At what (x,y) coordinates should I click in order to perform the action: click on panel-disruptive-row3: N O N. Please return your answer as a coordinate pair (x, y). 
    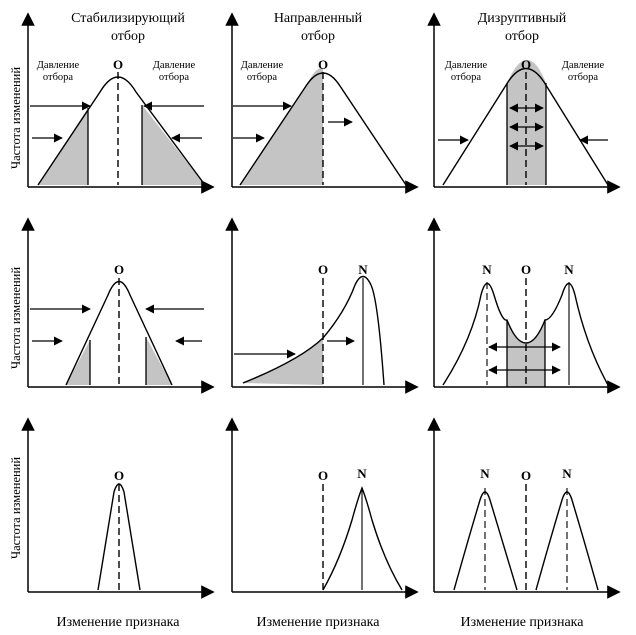
    Looking at the image, I should click on (524, 508).